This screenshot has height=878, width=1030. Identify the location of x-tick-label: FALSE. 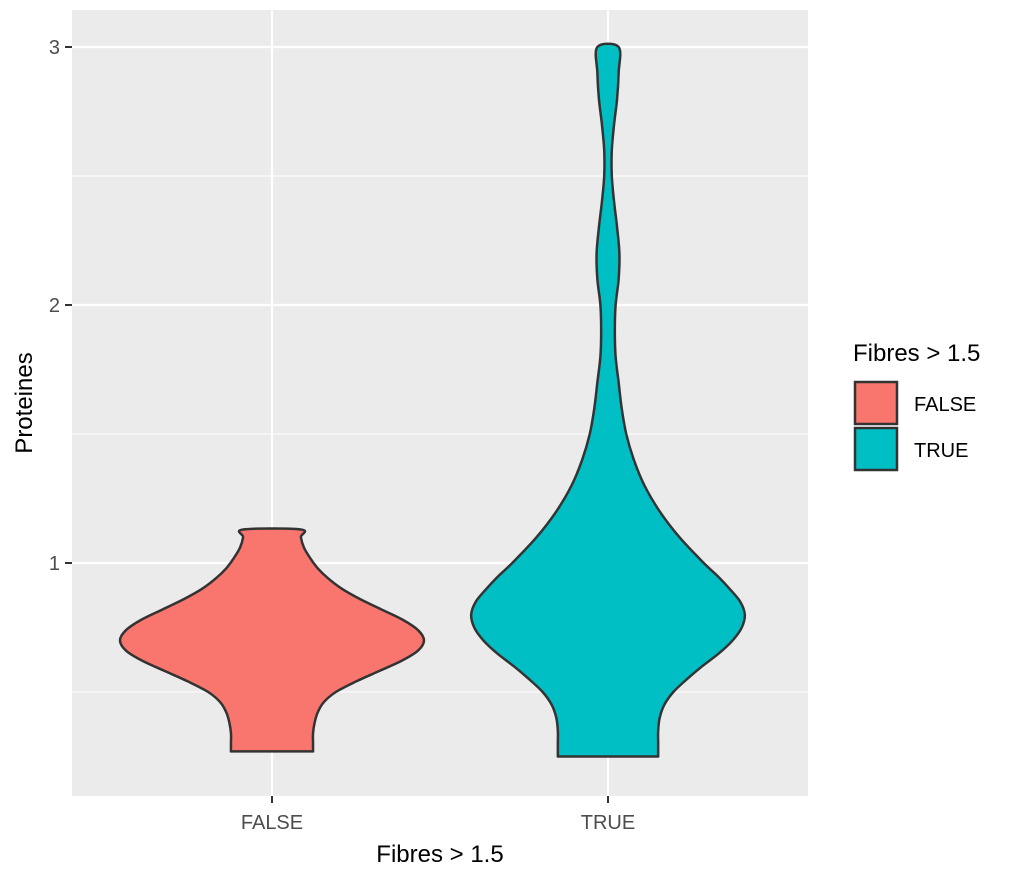
(272, 823).